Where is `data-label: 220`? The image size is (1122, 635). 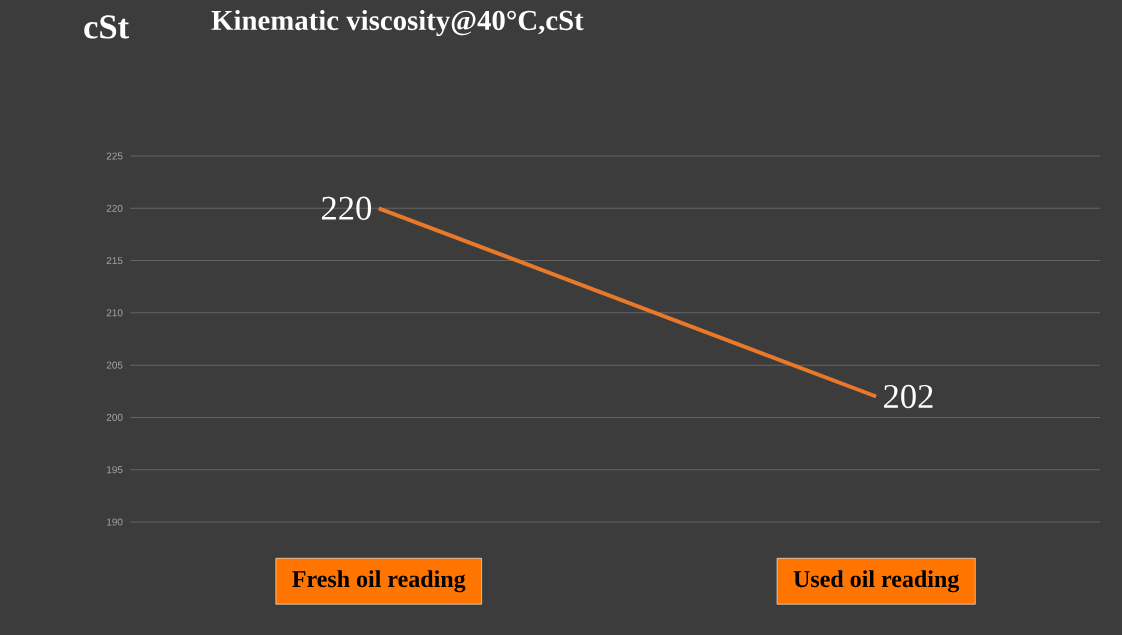 data-label: 220 is located at coordinates (346, 208).